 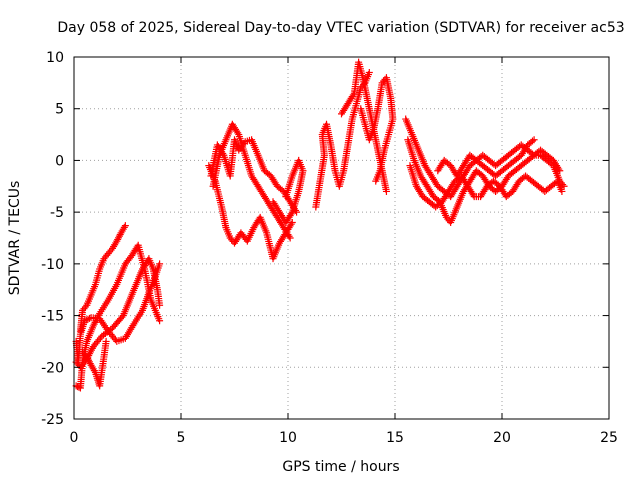 What do you see at coordinates (15, 238) in the screenshot?
I see `y-axis-label: SDTVAR / TECUs` at bounding box center [15, 238].